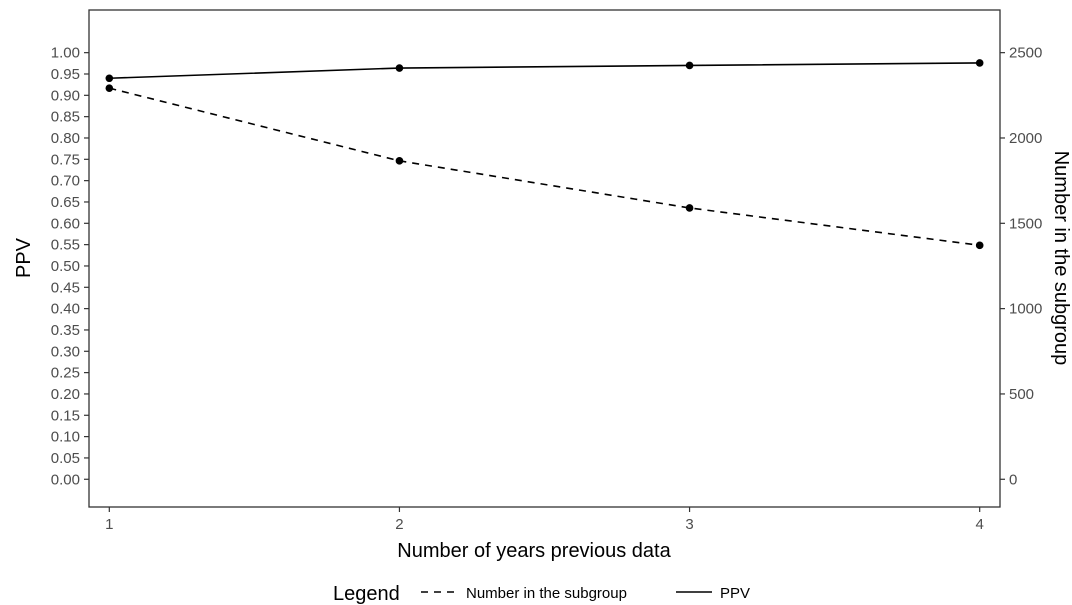 Image resolution: width=1072 pixels, height=605 pixels. I want to click on x-tick-label: 1, so click(109, 524).